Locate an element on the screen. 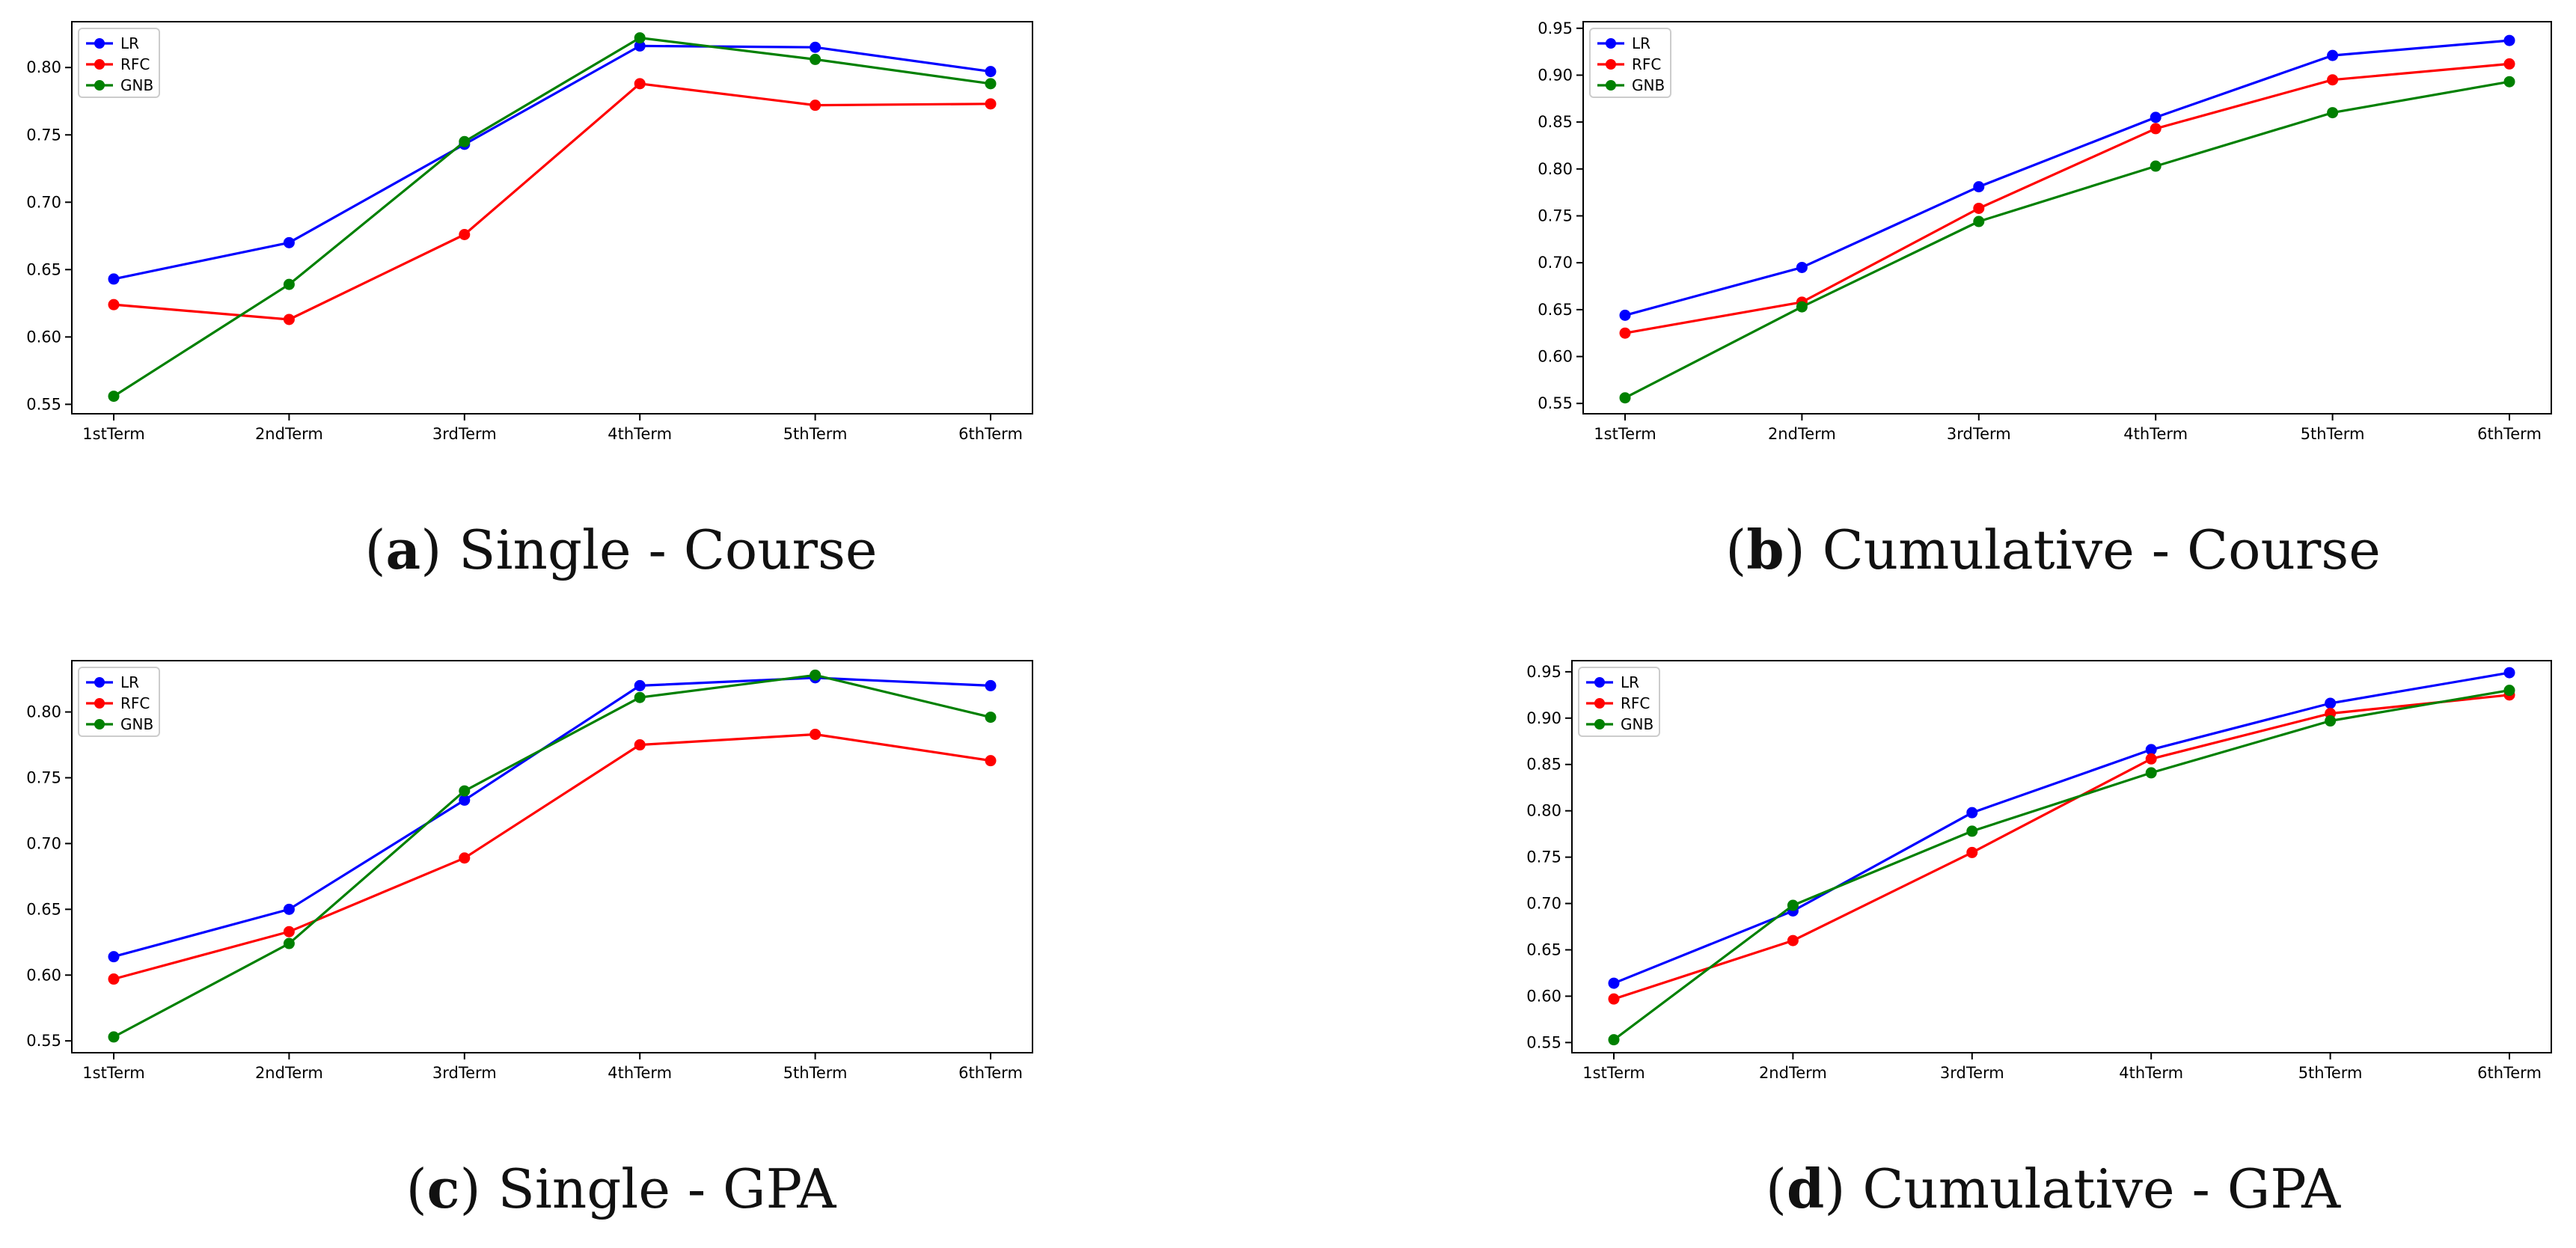 This screenshot has width=2576, height=1248. caption-b-letter: b is located at coordinates (1765, 549).